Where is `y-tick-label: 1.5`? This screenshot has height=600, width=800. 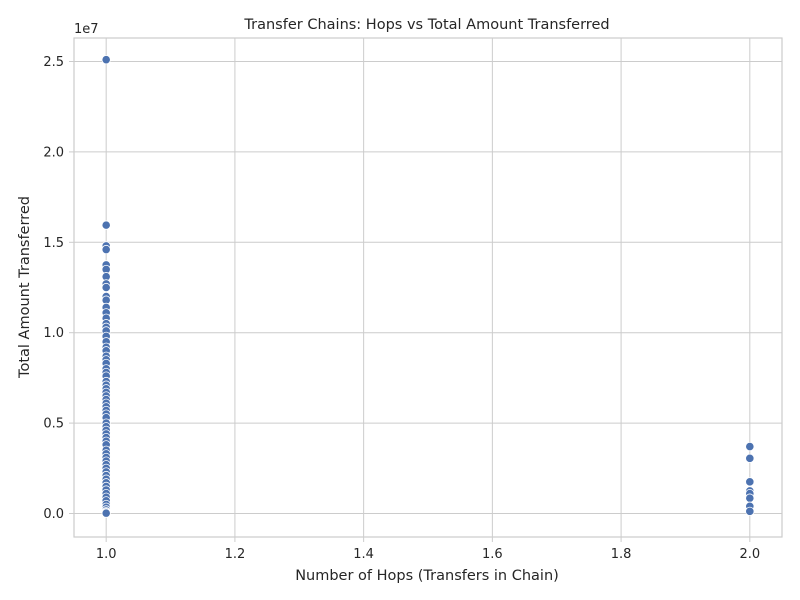 y-tick-label: 1.5 is located at coordinates (53, 243).